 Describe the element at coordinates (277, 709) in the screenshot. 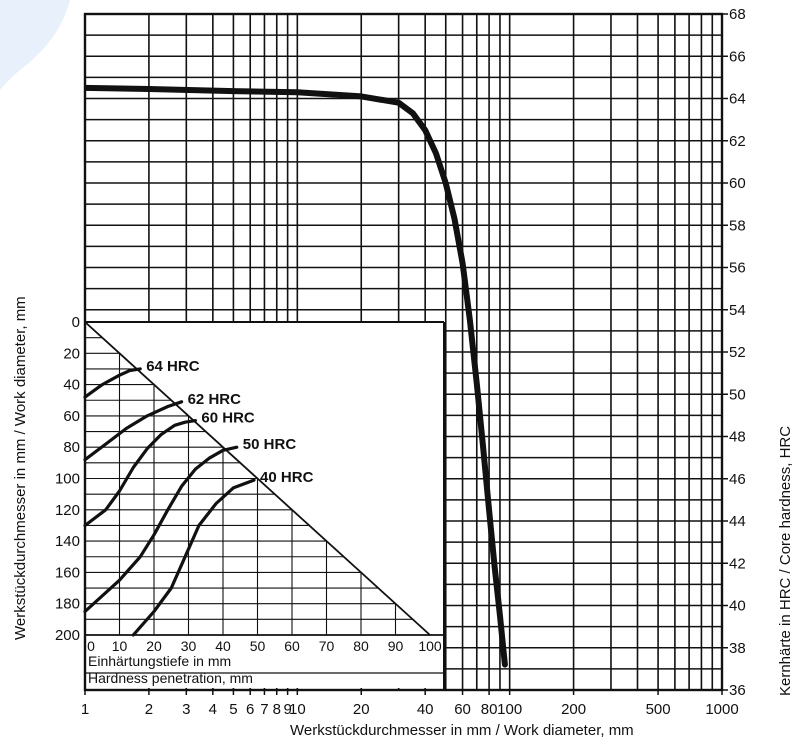

I see `x-tick-label: 8` at that location.